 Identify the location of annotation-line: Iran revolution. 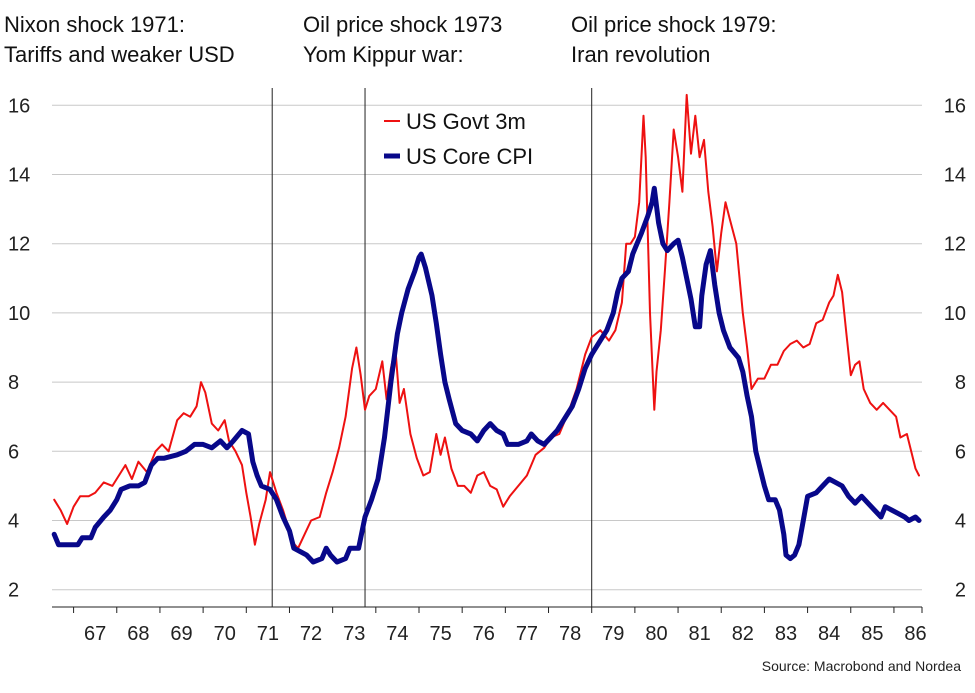
(641, 54).